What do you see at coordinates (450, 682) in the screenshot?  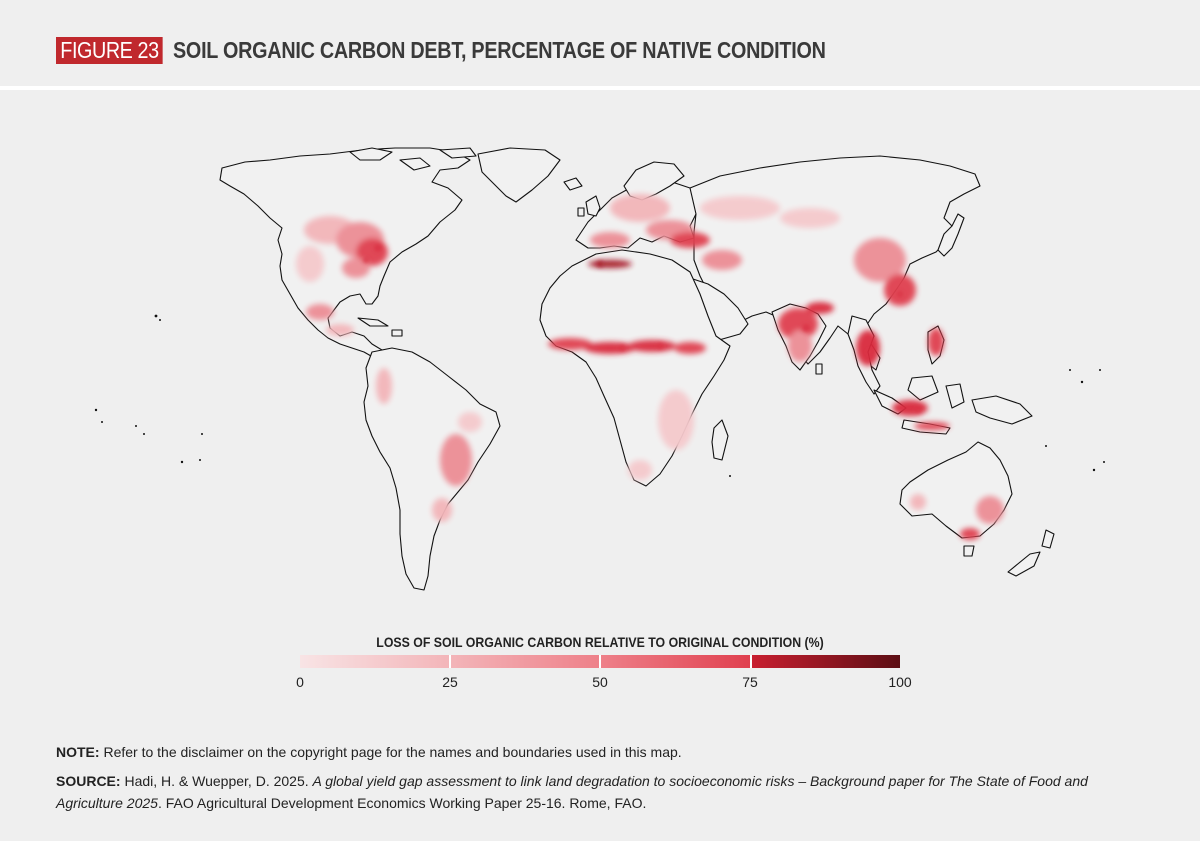 I see `legend-tick-label: 25` at bounding box center [450, 682].